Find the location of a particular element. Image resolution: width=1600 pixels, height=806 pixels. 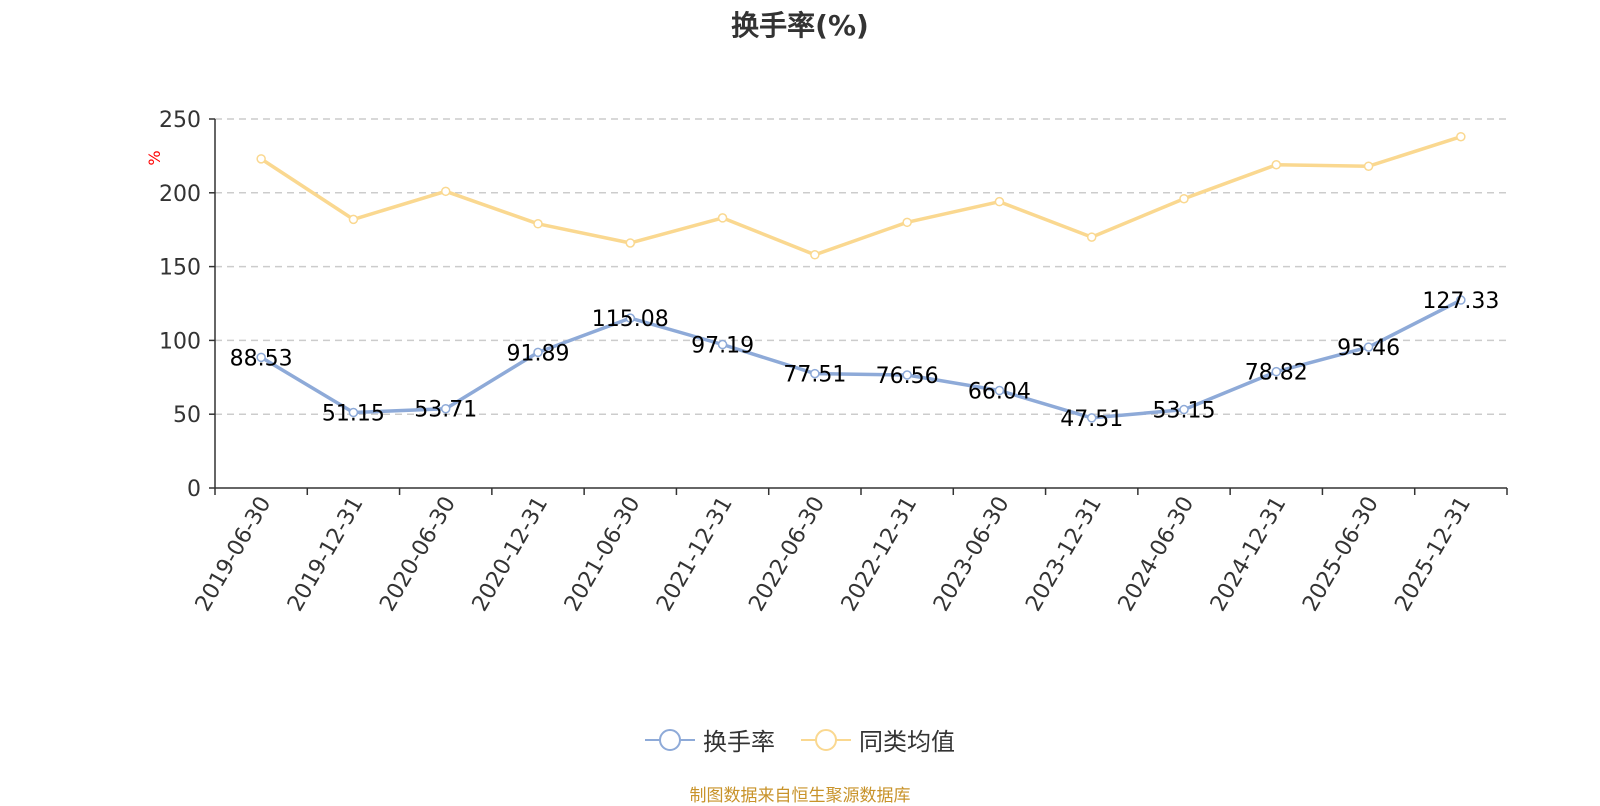

data-label: 127.33 is located at coordinates (1460, 301).